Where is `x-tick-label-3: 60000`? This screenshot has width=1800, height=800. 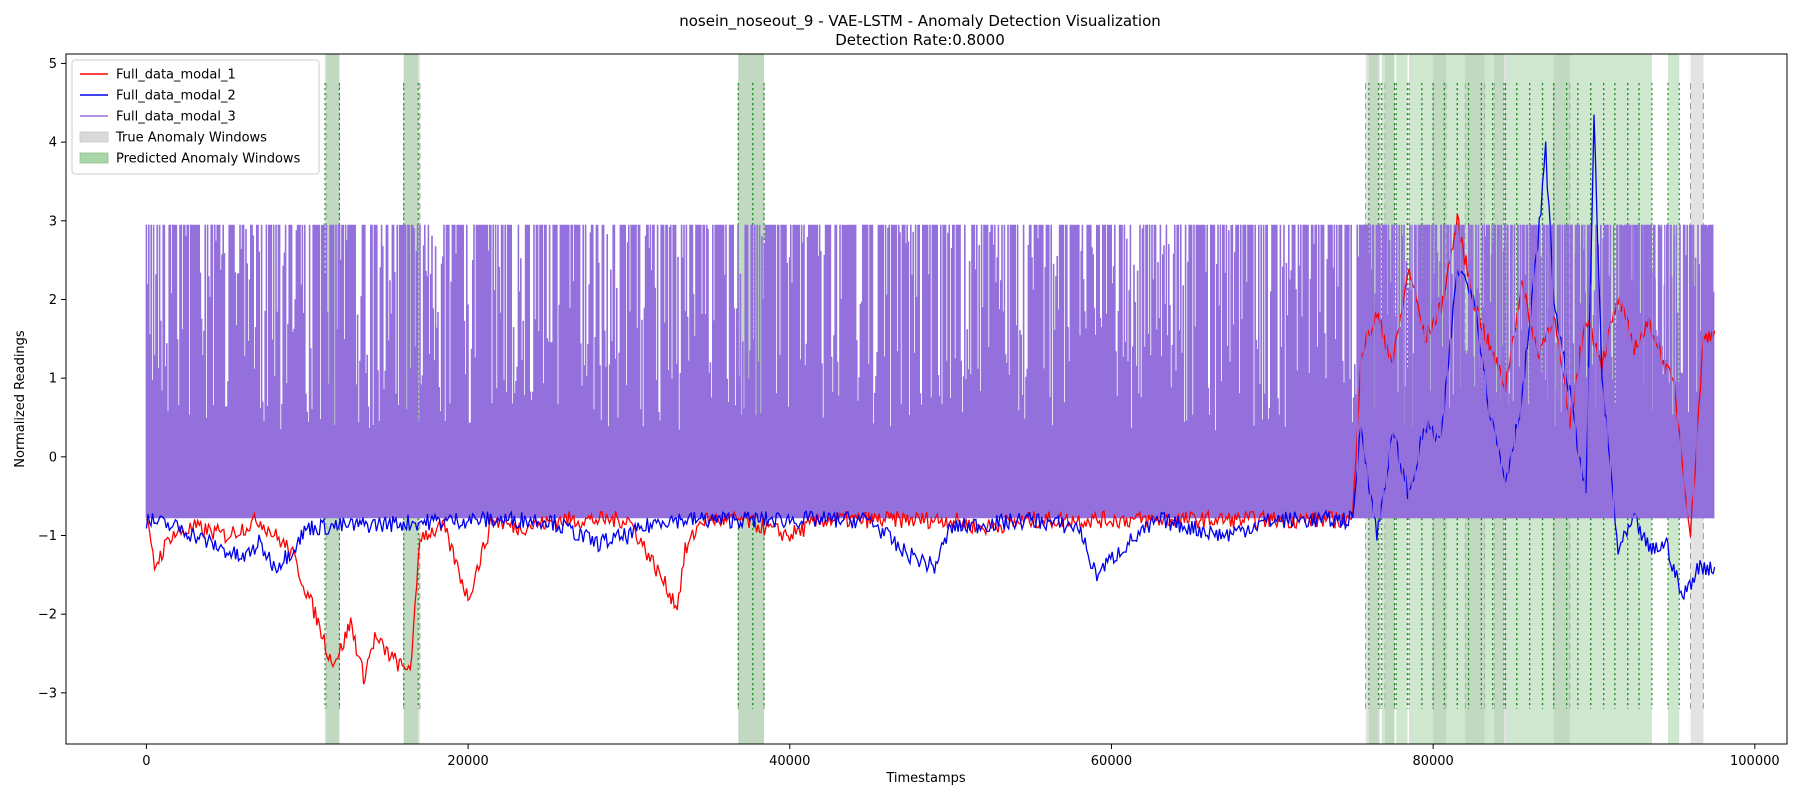 x-tick-label-3: 60000 is located at coordinates (1111, 761).